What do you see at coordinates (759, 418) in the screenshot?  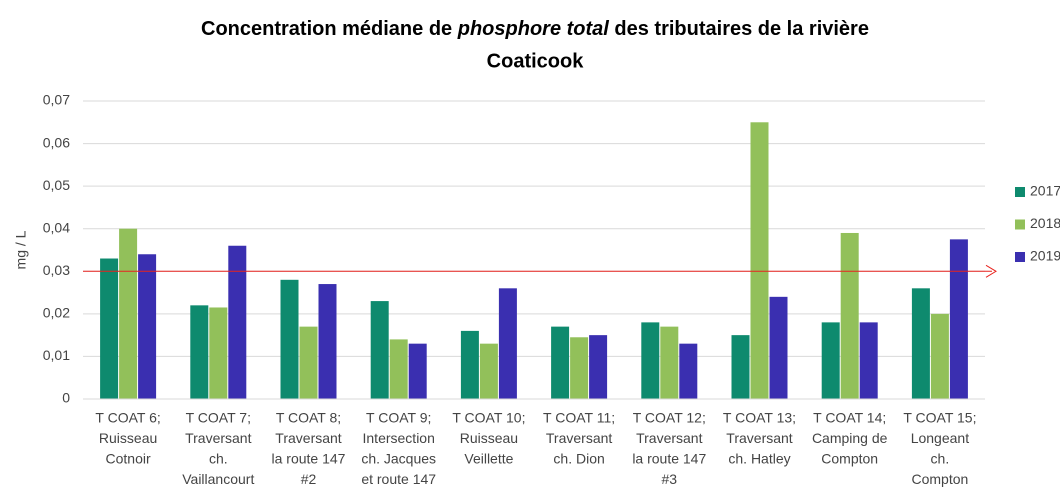 I see `x-tick-label: T COAT 13;` at bounding box center [759, 418].